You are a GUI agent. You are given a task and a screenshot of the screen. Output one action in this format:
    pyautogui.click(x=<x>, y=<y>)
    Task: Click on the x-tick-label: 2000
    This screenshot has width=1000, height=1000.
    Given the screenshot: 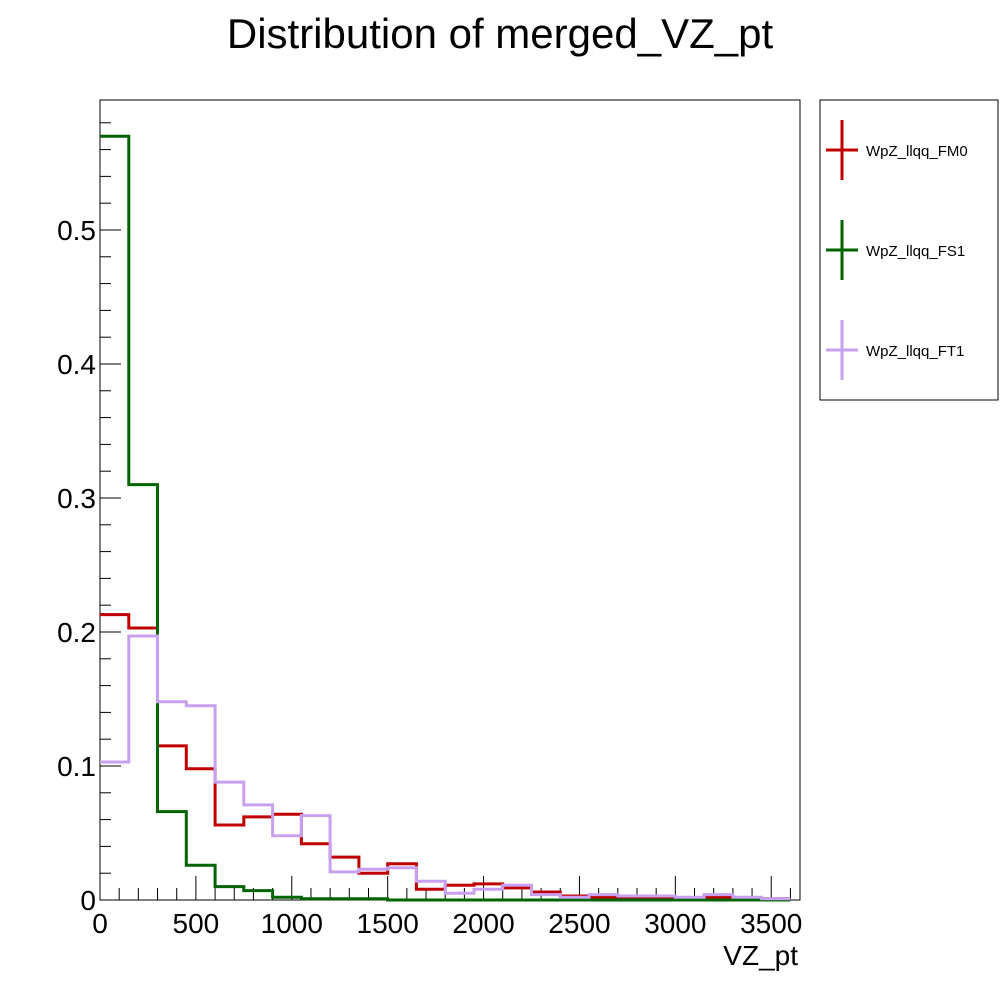 What is the action you would take?
    pyautogui.click(x=483, y=923)
    